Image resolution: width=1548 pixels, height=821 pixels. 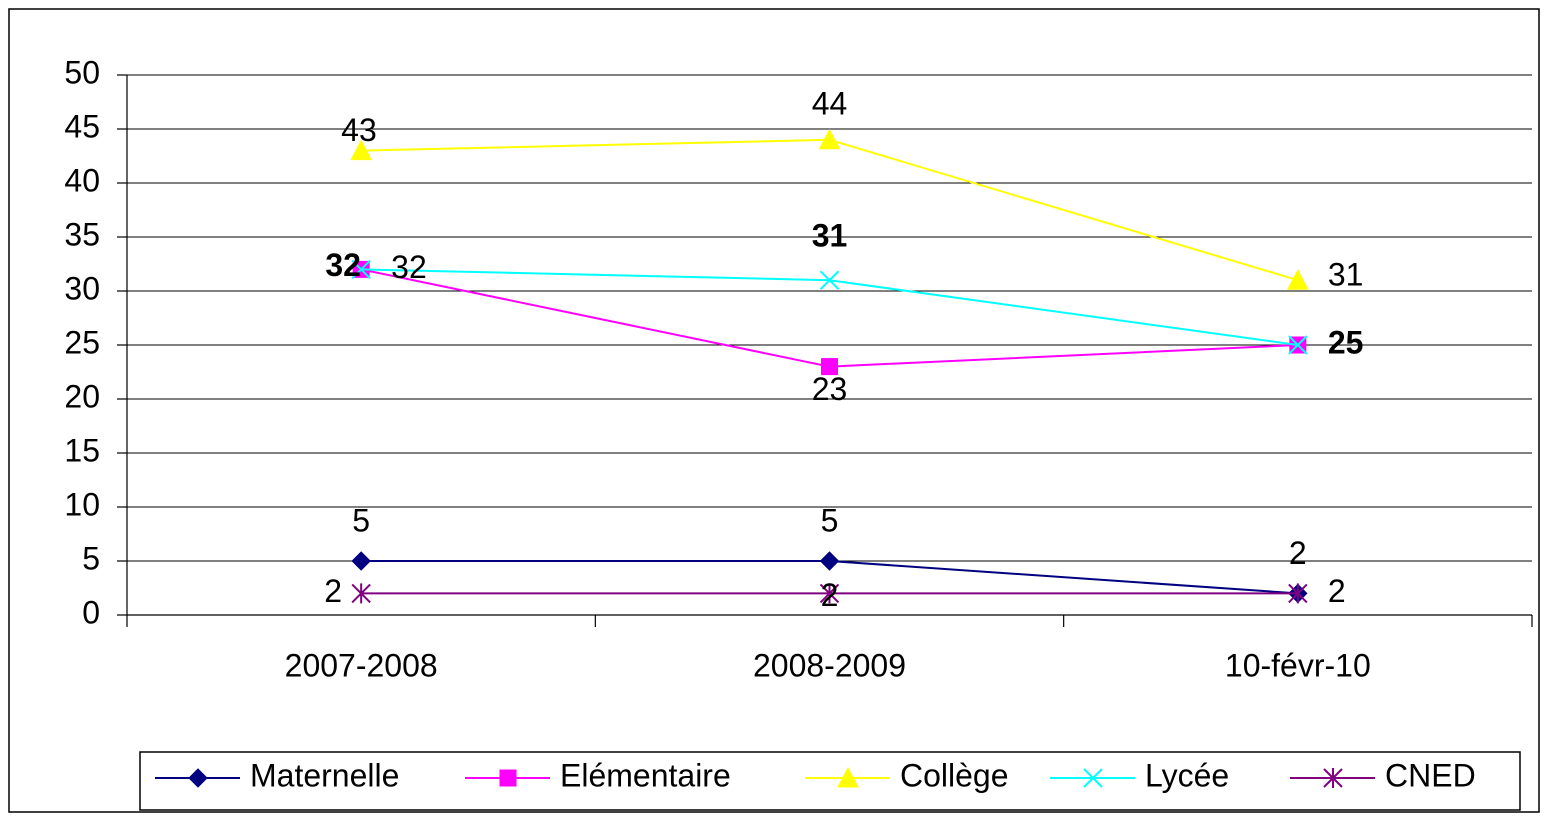 I want to click on legend-box, so click(x=830, y=781).